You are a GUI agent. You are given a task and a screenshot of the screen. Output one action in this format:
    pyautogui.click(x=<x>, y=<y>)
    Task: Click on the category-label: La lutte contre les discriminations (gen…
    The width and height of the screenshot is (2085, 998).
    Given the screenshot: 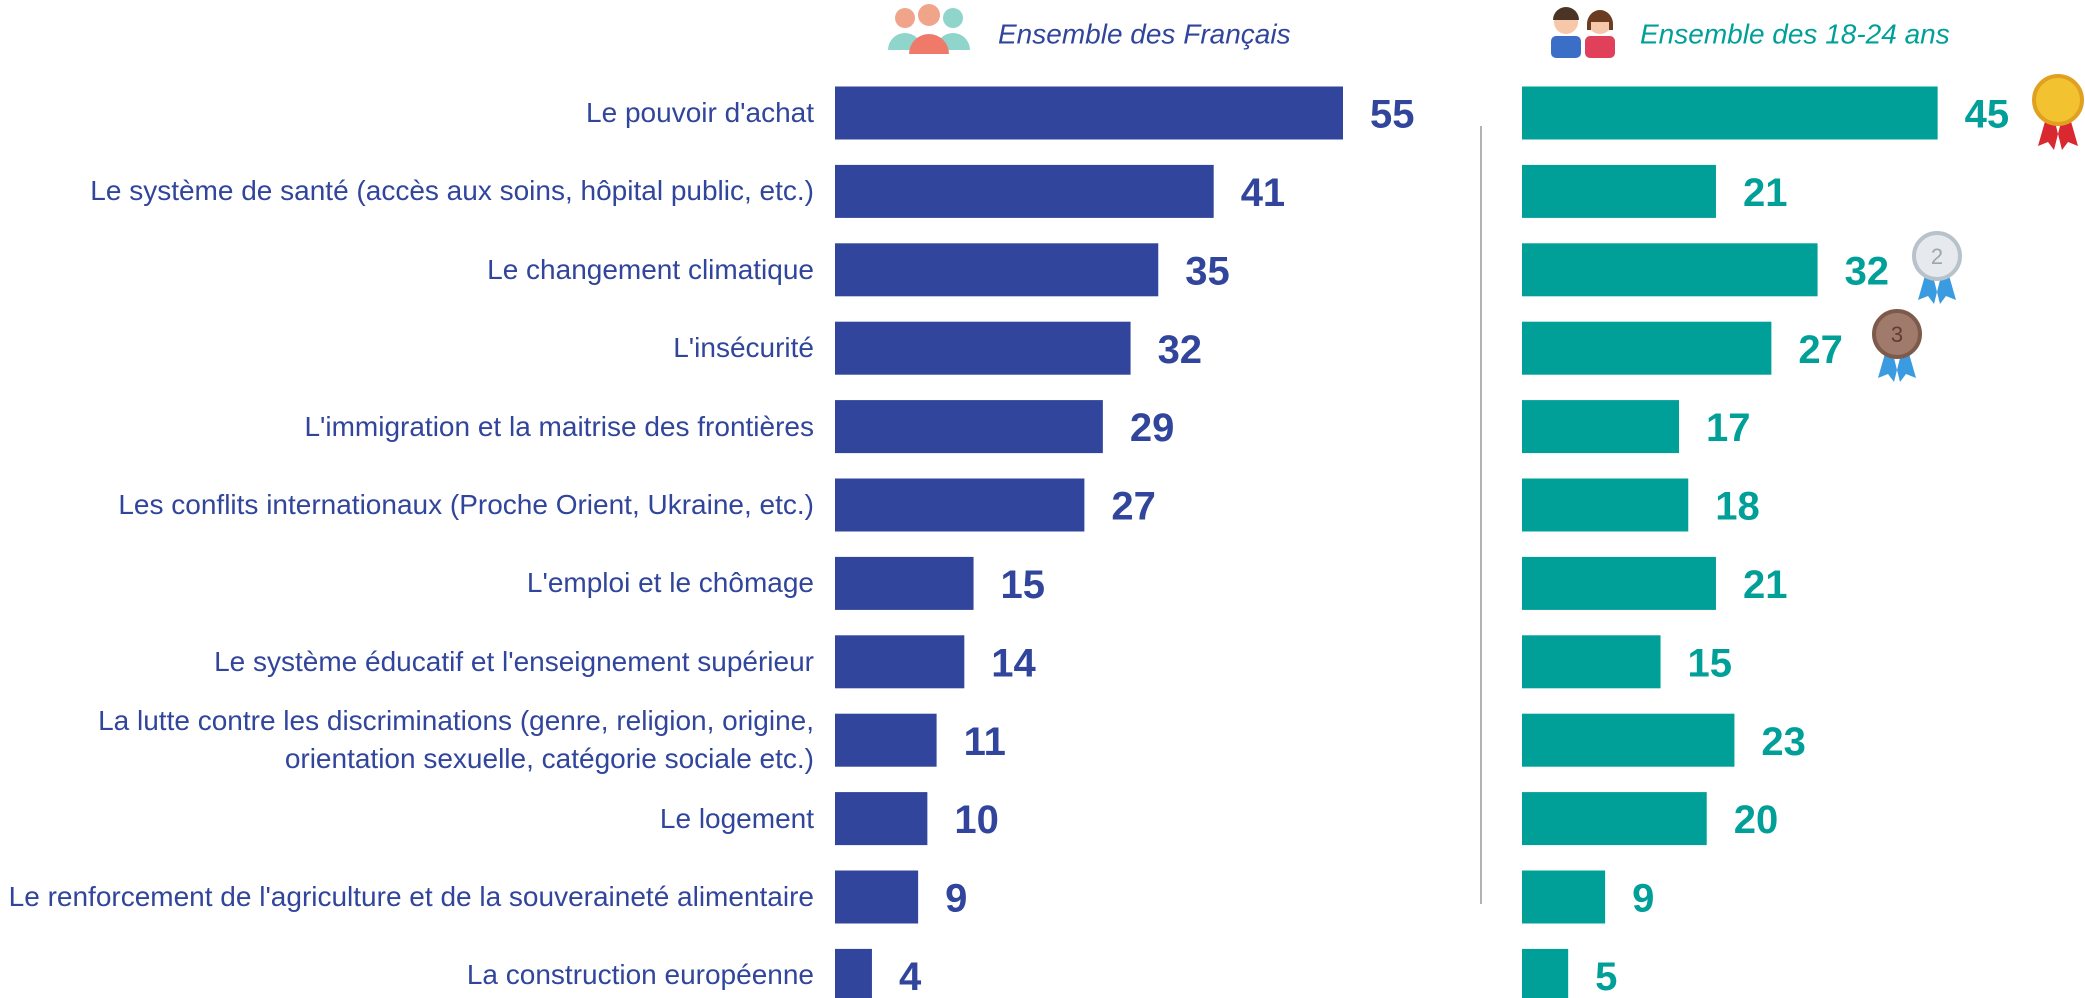 What is the action you would take?
    pyautogui.click(x=456, y=740)
    